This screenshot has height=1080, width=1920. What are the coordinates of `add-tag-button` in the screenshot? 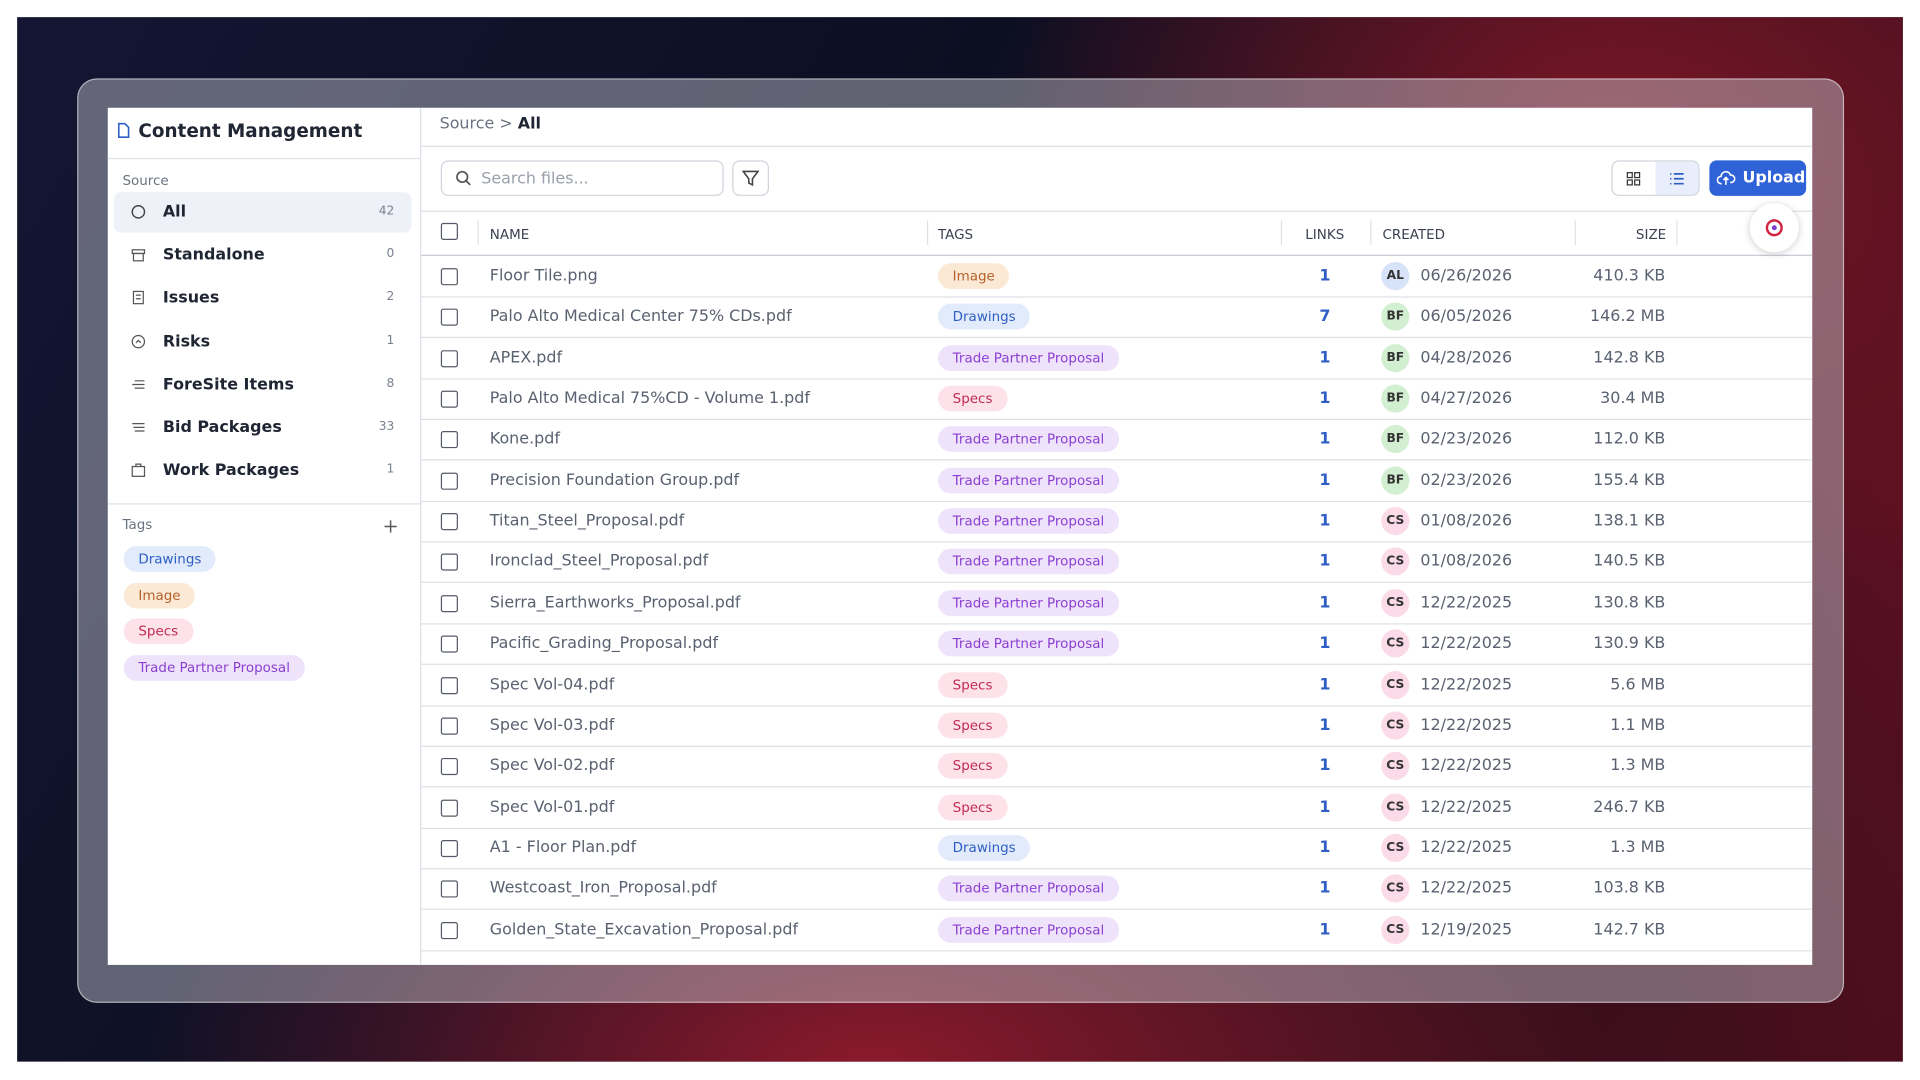 It's located at (390, 526).